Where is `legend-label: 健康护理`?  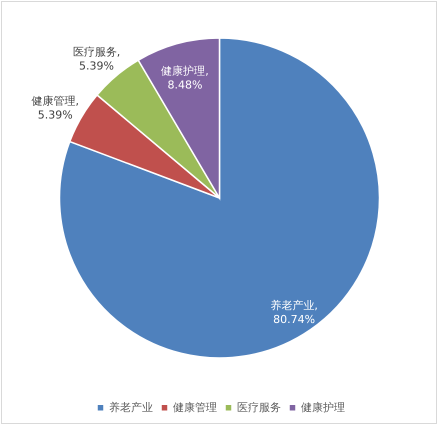
legend-label: 健康护理 is located at coordinates (323, 407).